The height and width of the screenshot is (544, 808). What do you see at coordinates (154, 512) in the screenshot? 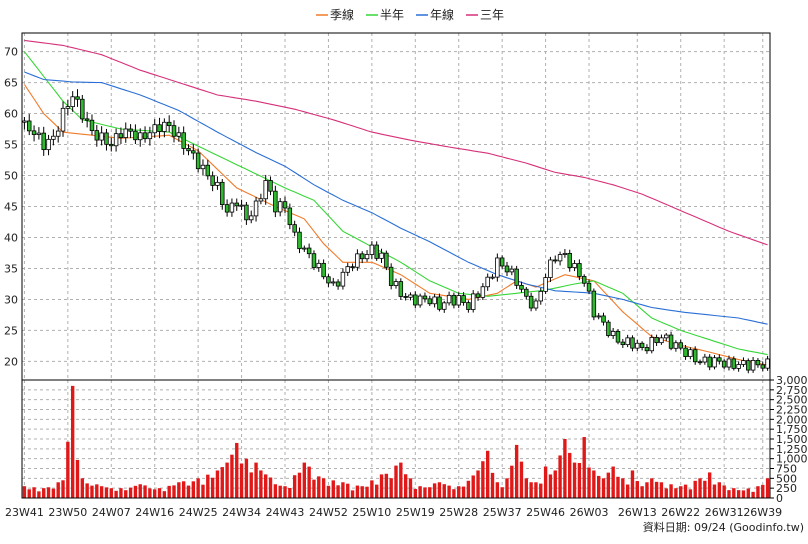
I see `x-tick-label: 24W16` at bounding box center [154, 512].